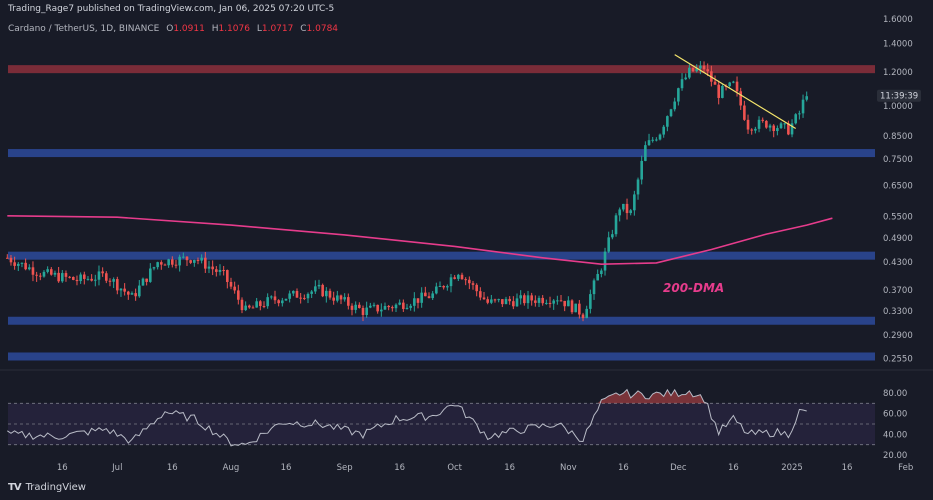 The image size is (933, 500). I want to click on price-tick-6: 0.6500, so click(898, 187).